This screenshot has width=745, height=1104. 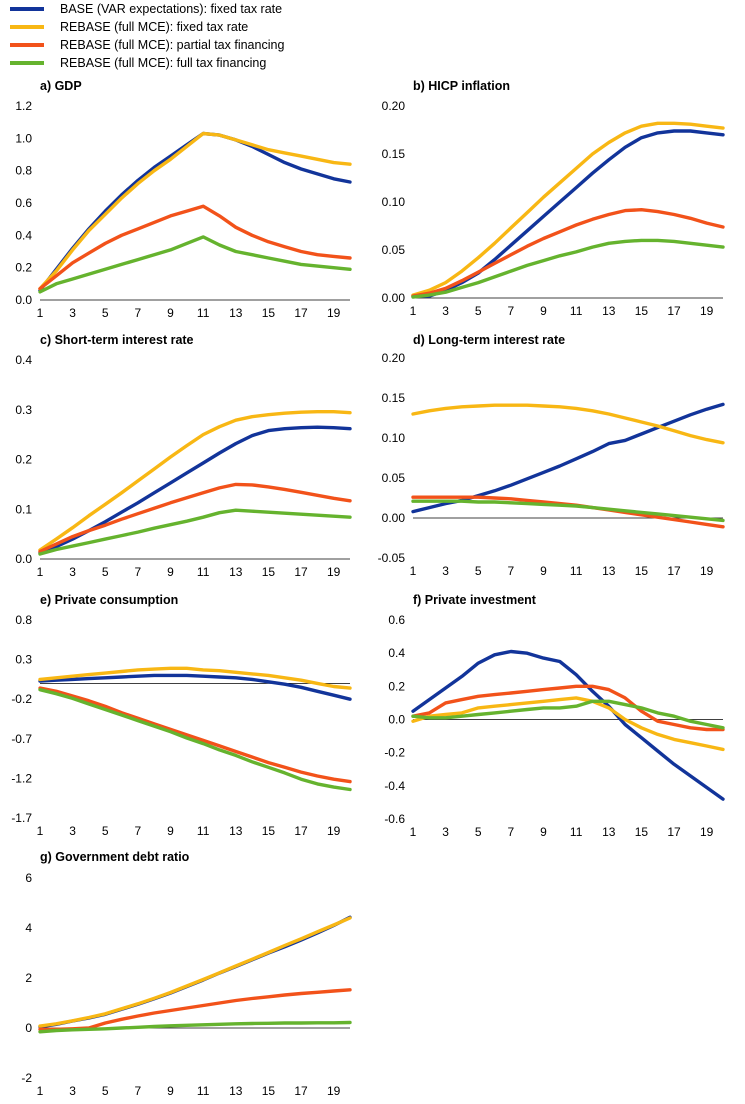 What do you see at coordinates (117, 340) in the screenshot?
I see `chart-title: c) Short-term interest rate` at bounding box center [117, 340].